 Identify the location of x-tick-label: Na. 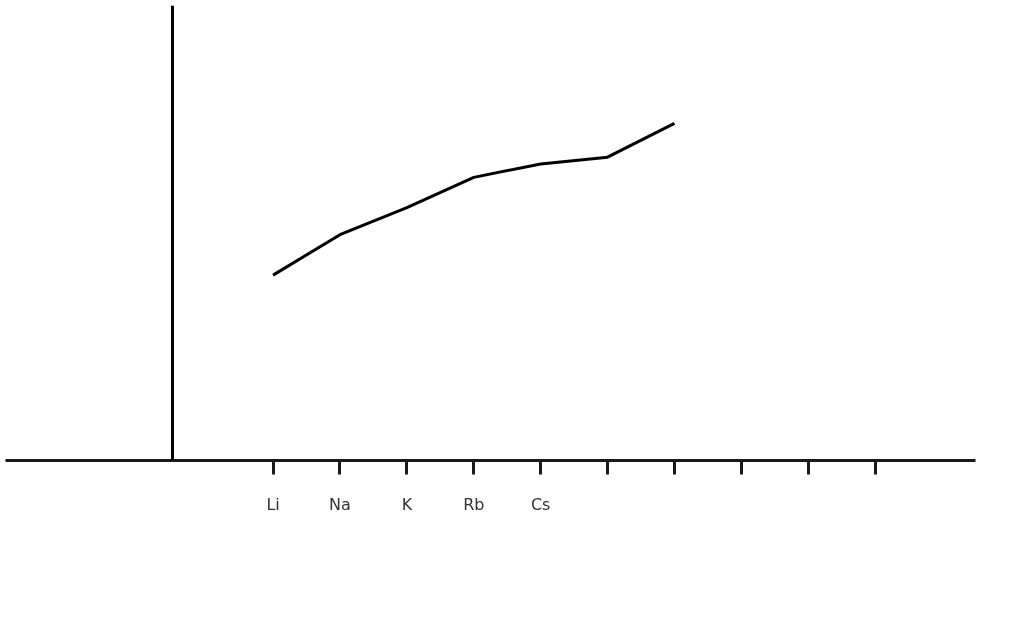
(340, 504).